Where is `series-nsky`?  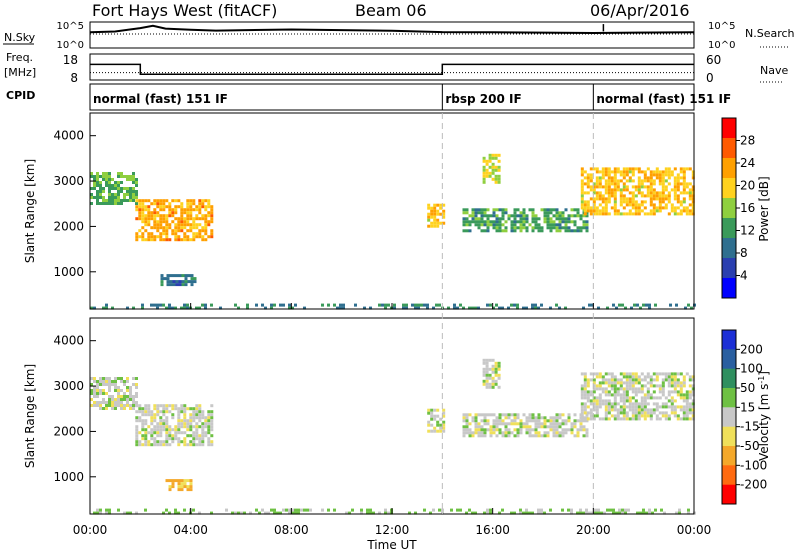 series-nsky is located at coordinates (392, 29).